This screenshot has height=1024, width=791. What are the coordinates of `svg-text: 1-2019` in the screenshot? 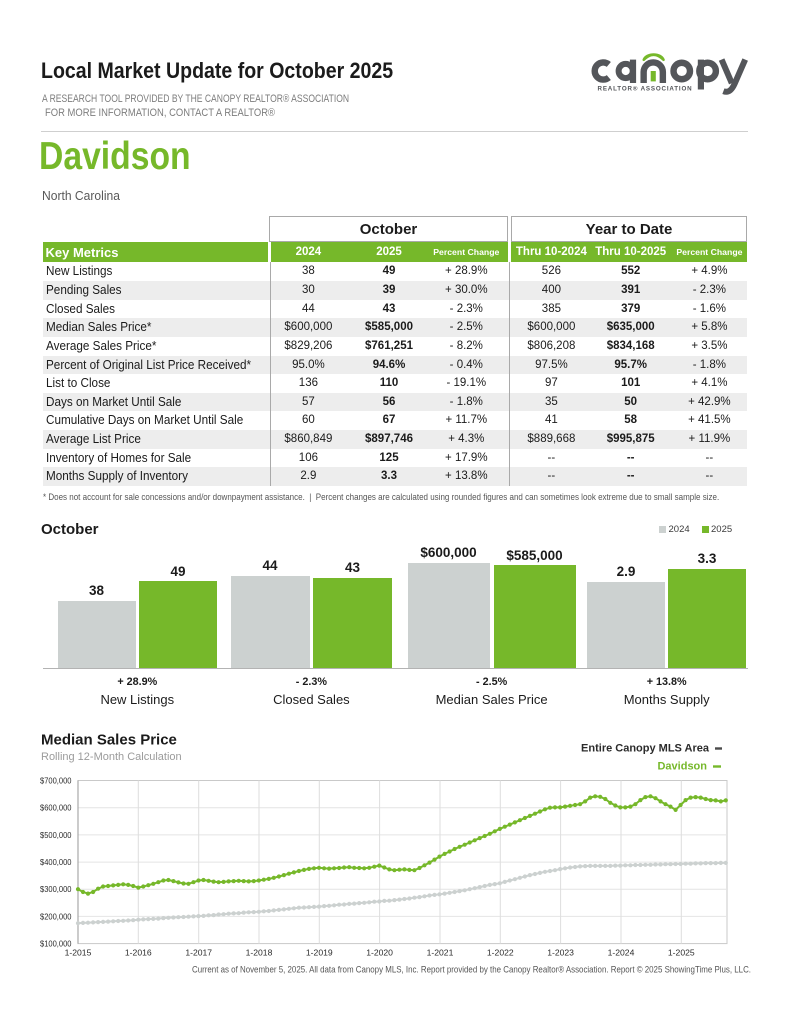 It's located at (319, 953).